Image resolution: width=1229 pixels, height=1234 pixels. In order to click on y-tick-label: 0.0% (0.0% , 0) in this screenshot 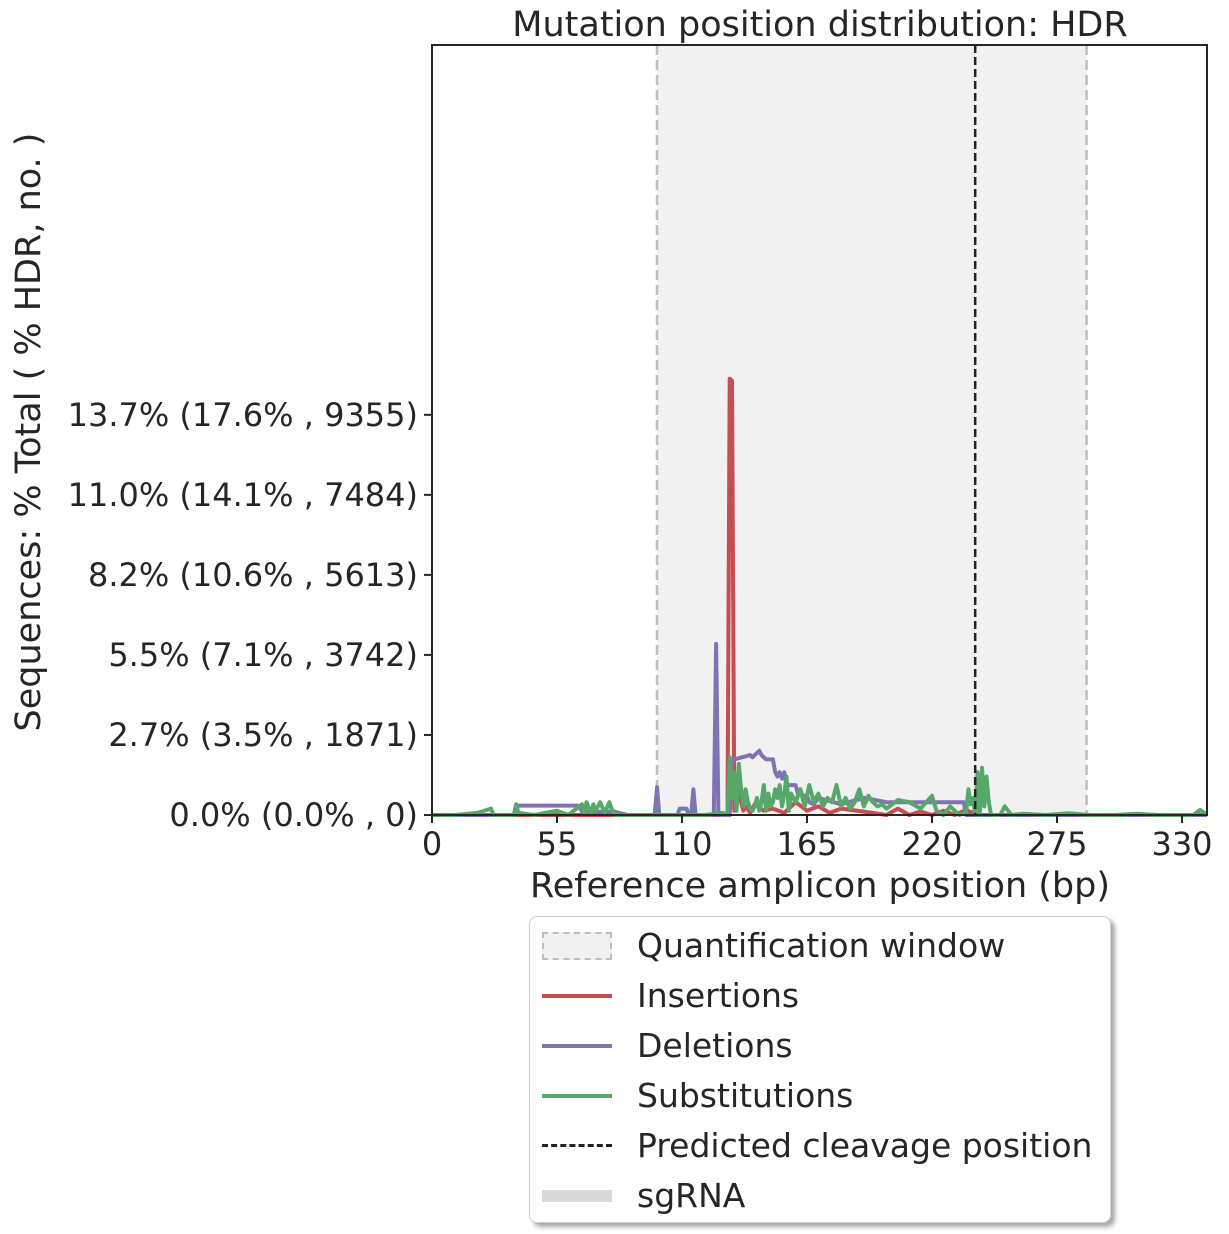, I will do `click(293, 815)`.